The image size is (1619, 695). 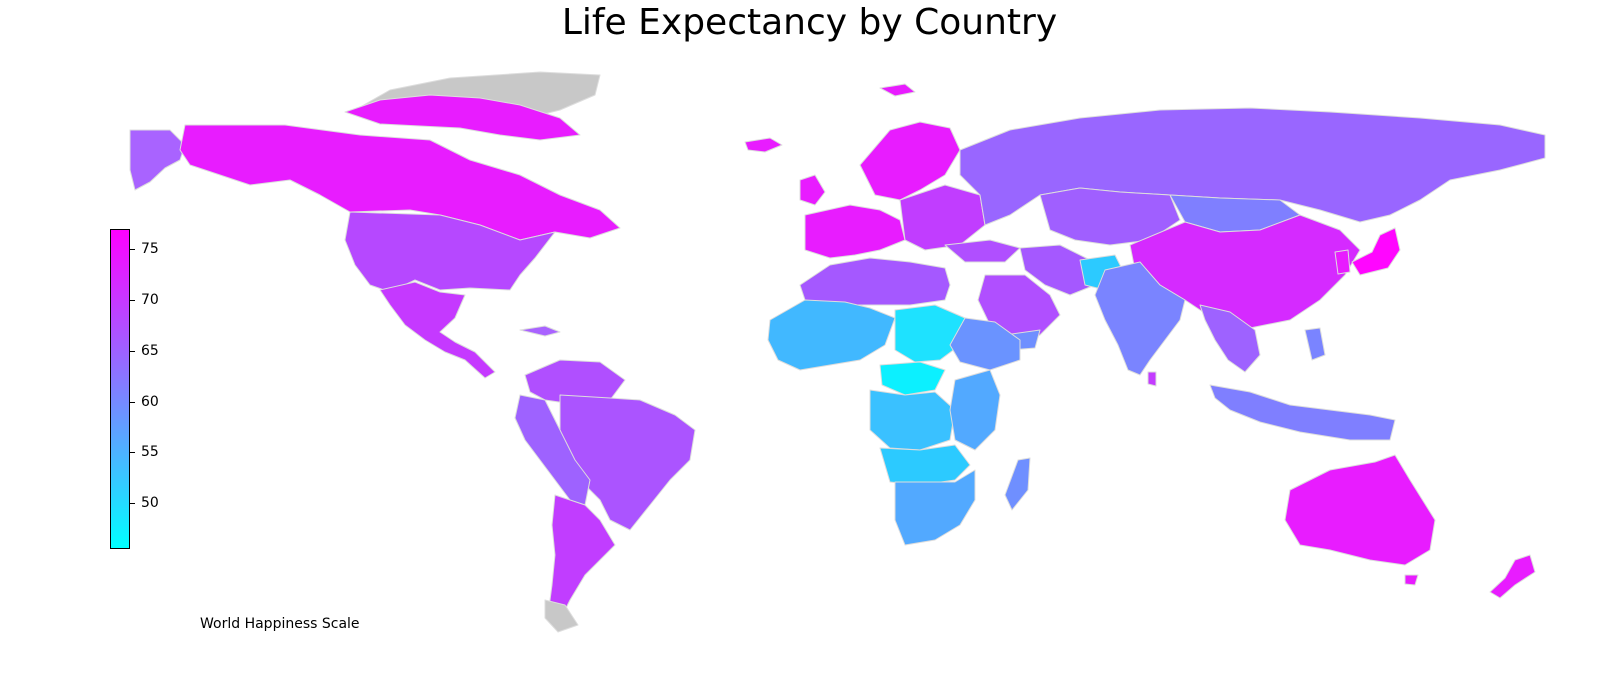 What do you see at coordinates (942, 217) in the screenshot?
I see `eastern-europe` at bounding box center [942, 217].